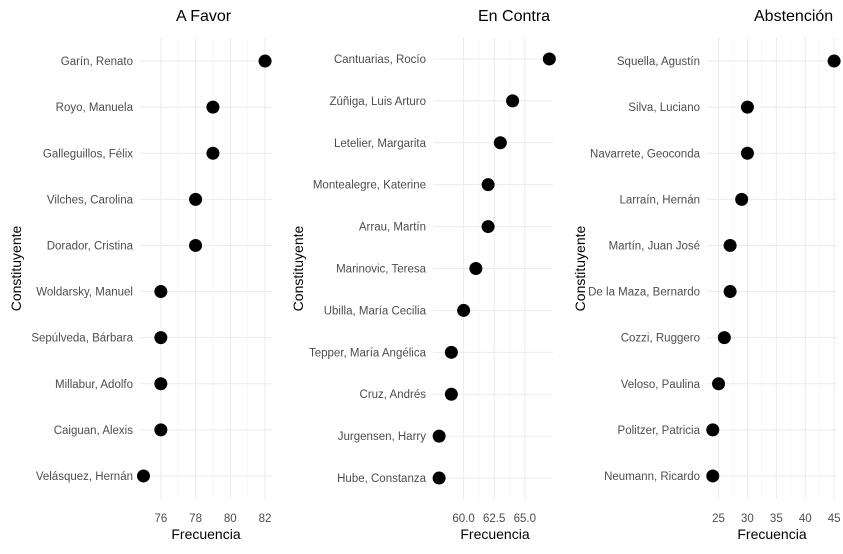 This screenshot has height=554, width=843. Describe the element at coordinates (230, 519) in the screenshot. I see `x-tick-label: 80` at that location.